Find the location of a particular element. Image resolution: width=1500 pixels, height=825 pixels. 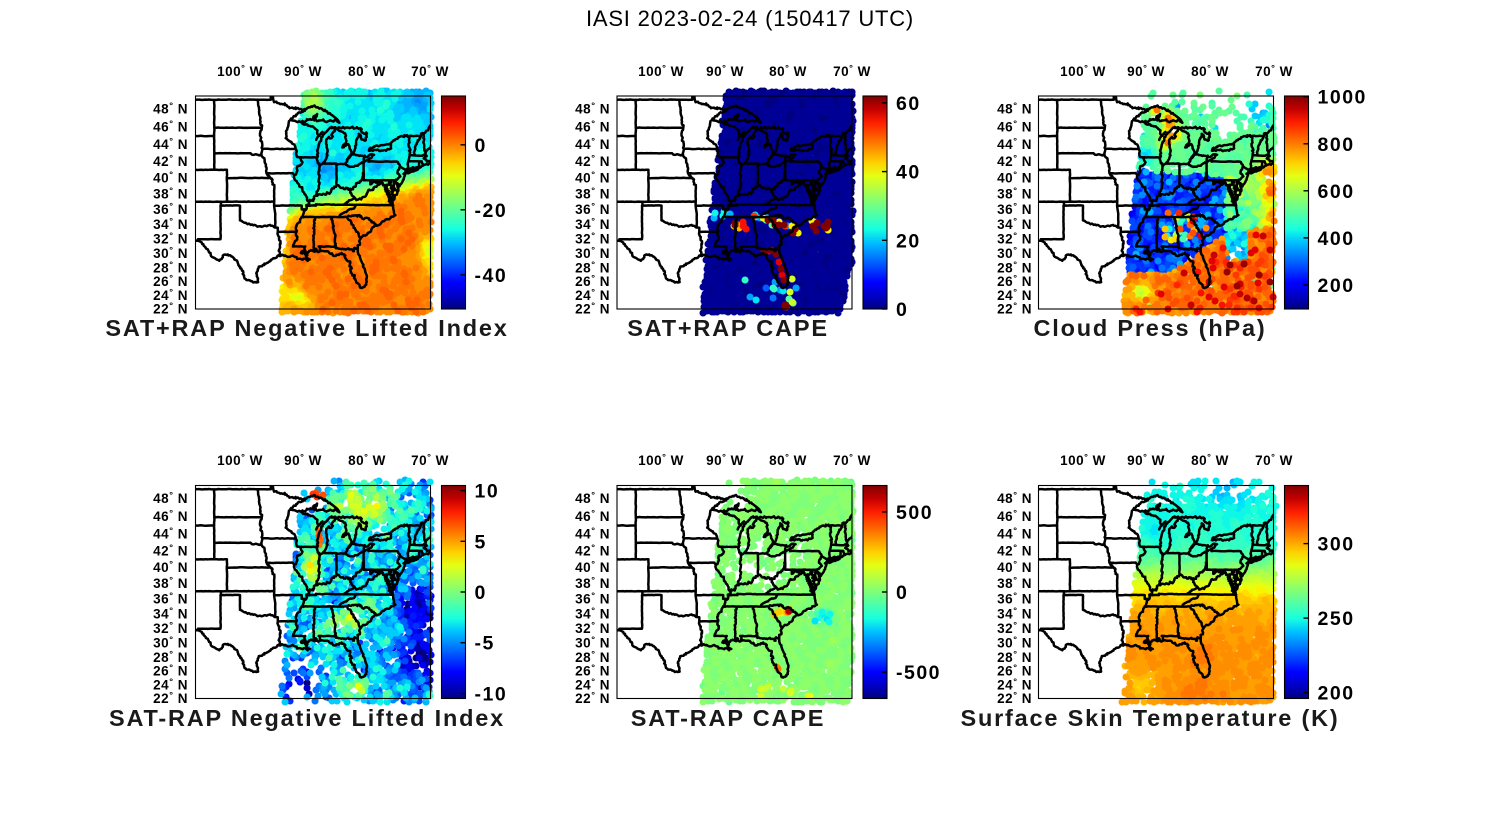

svg-text: -500 is located at coordinates (918, 673).